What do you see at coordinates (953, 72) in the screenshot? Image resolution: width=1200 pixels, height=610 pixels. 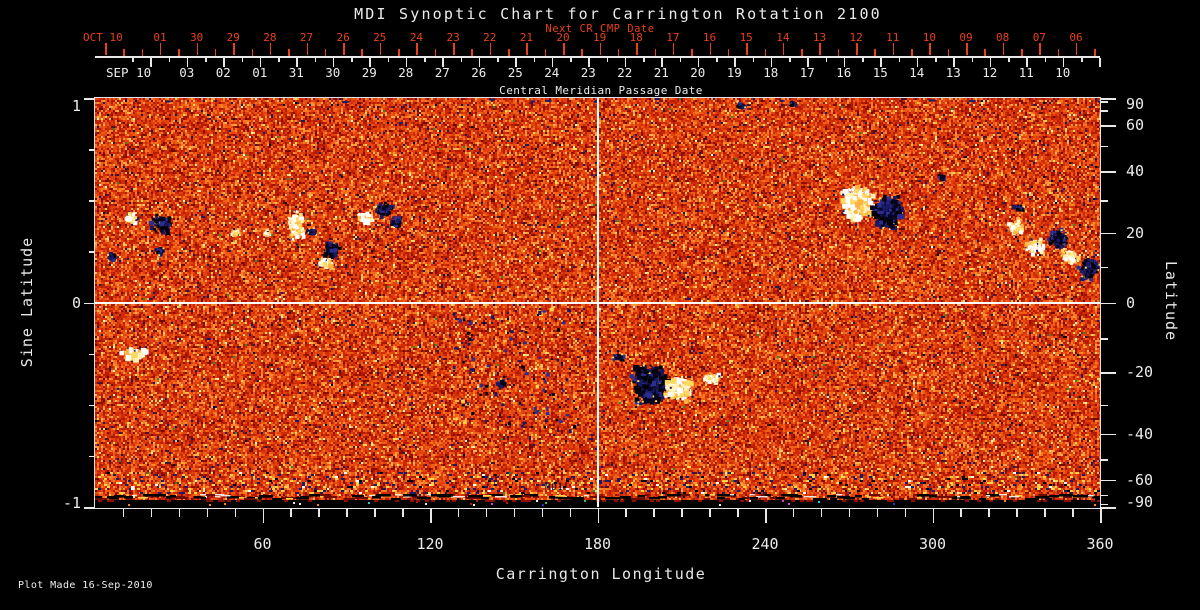 I see `cmp-day-label: 13` at bounding box center [953, 72].